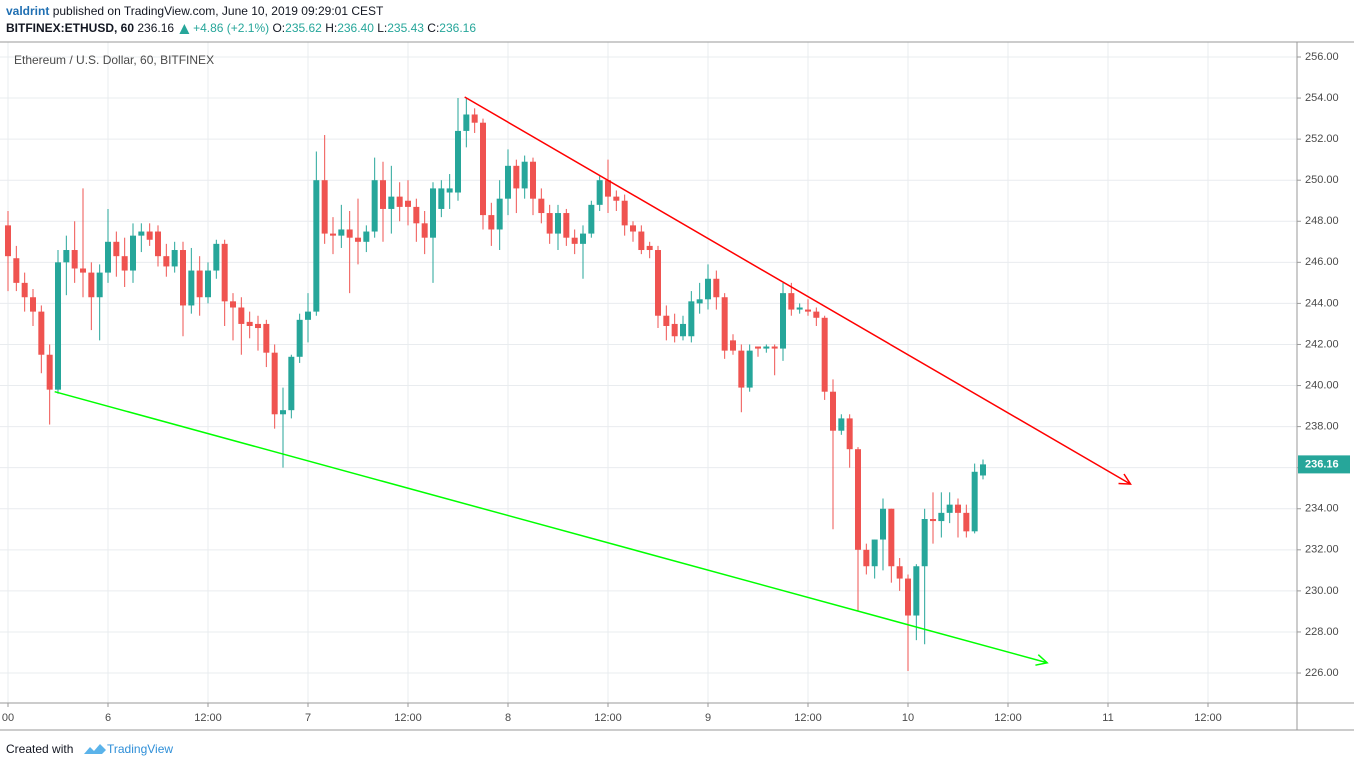 The image size is (1354, 768). I want to click on c-value: 236.16, so click(457, 28).